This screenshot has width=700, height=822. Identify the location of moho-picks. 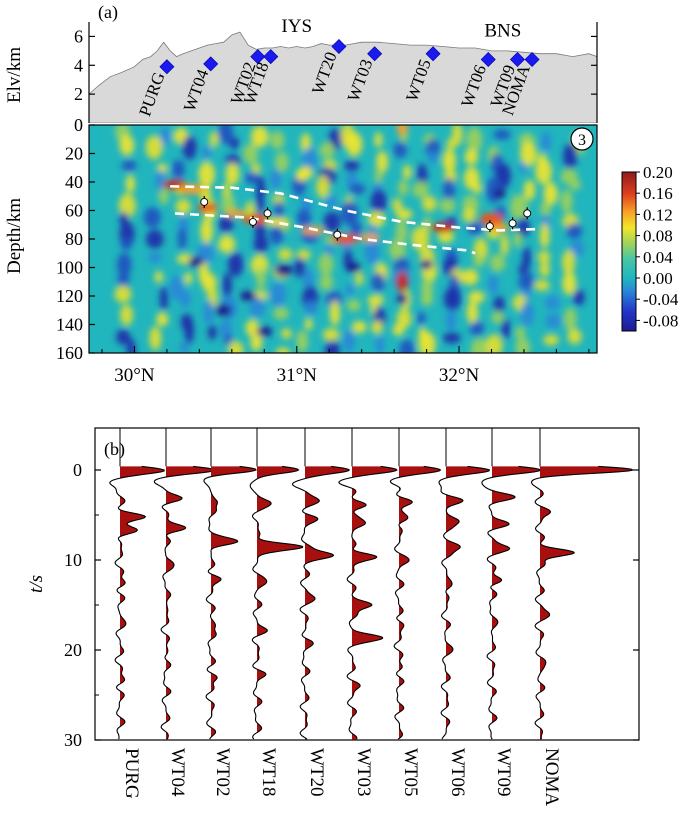
(366, 218).